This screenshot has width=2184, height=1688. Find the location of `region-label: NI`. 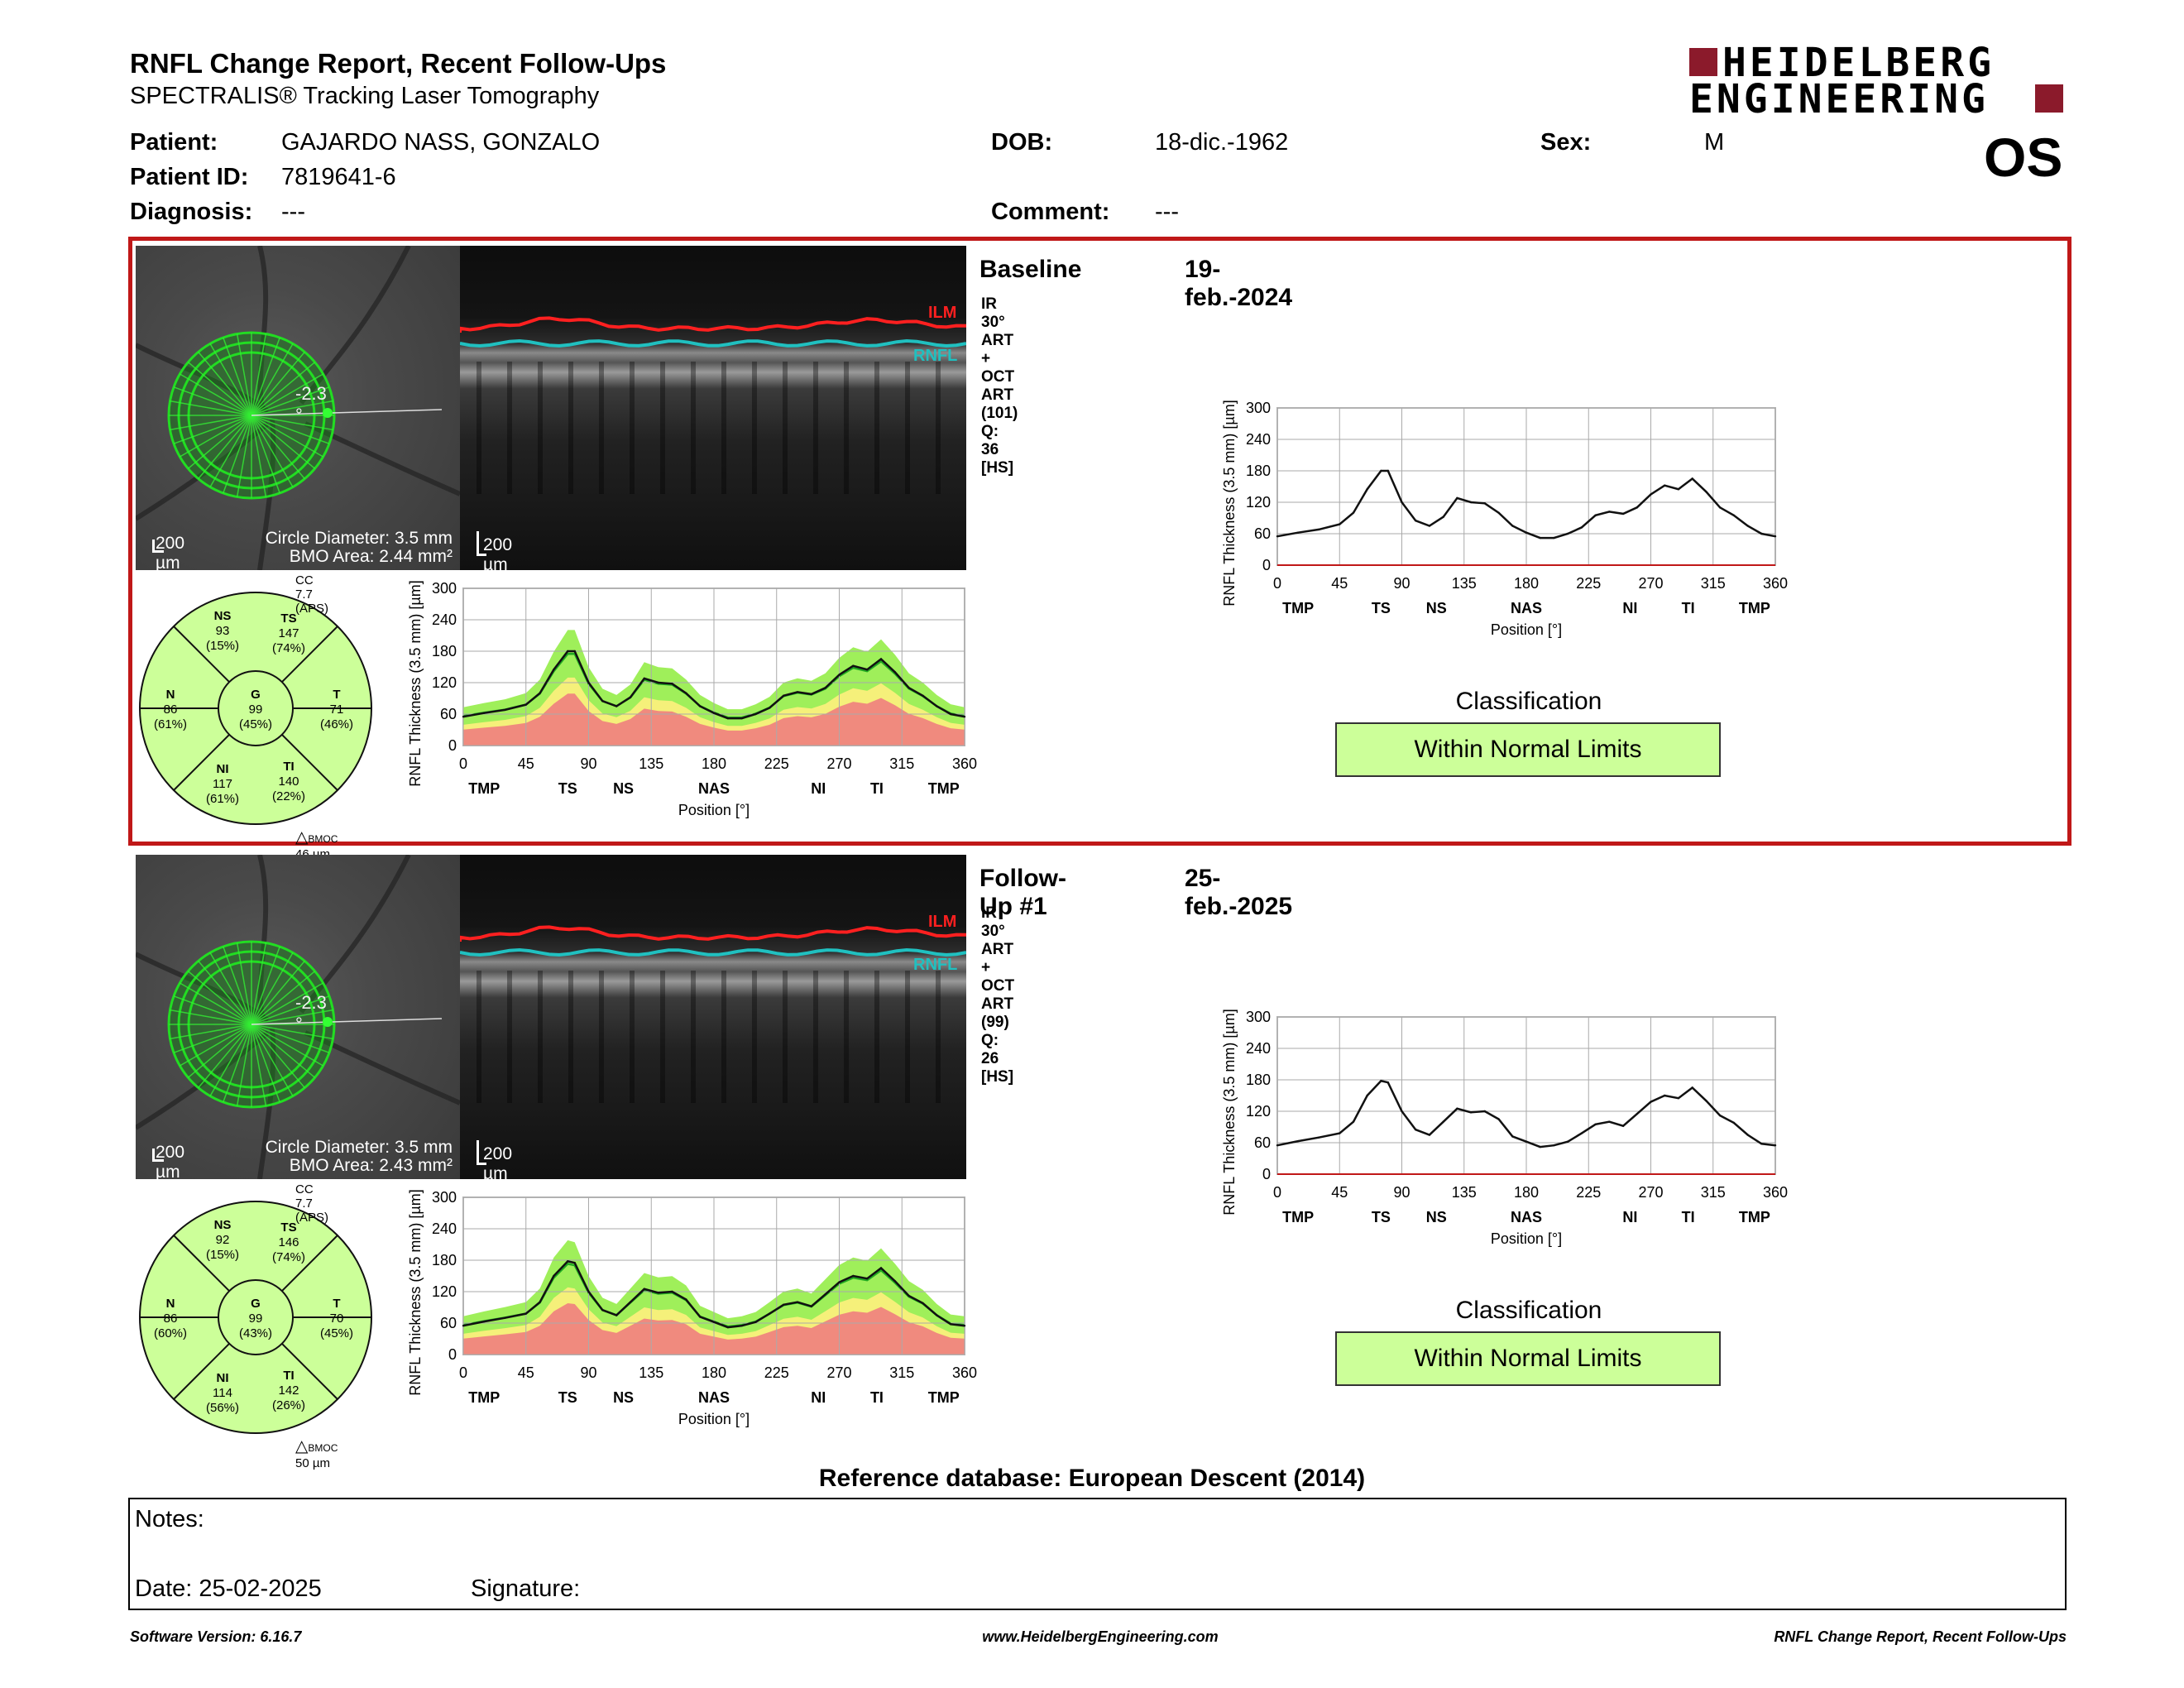

region-label: NI is located at coordinates (1629, 608).